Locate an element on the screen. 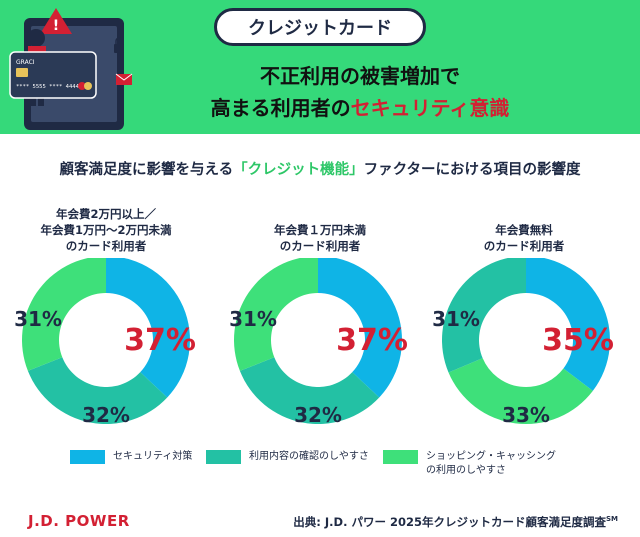 This screenshot has width=640, height=537. subtitle-suffix: ファクターにおける項目の影響度 is located at coordinates (472, 170).